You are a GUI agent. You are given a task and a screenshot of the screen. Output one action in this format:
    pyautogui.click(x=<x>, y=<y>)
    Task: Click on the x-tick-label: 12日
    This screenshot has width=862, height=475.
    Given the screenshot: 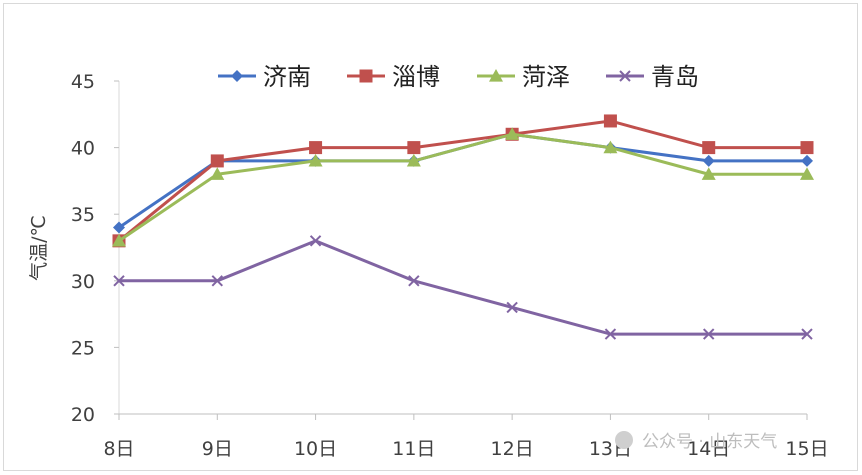 What is the action you would take?
    pyautogui.click(x=512, y=449)
    